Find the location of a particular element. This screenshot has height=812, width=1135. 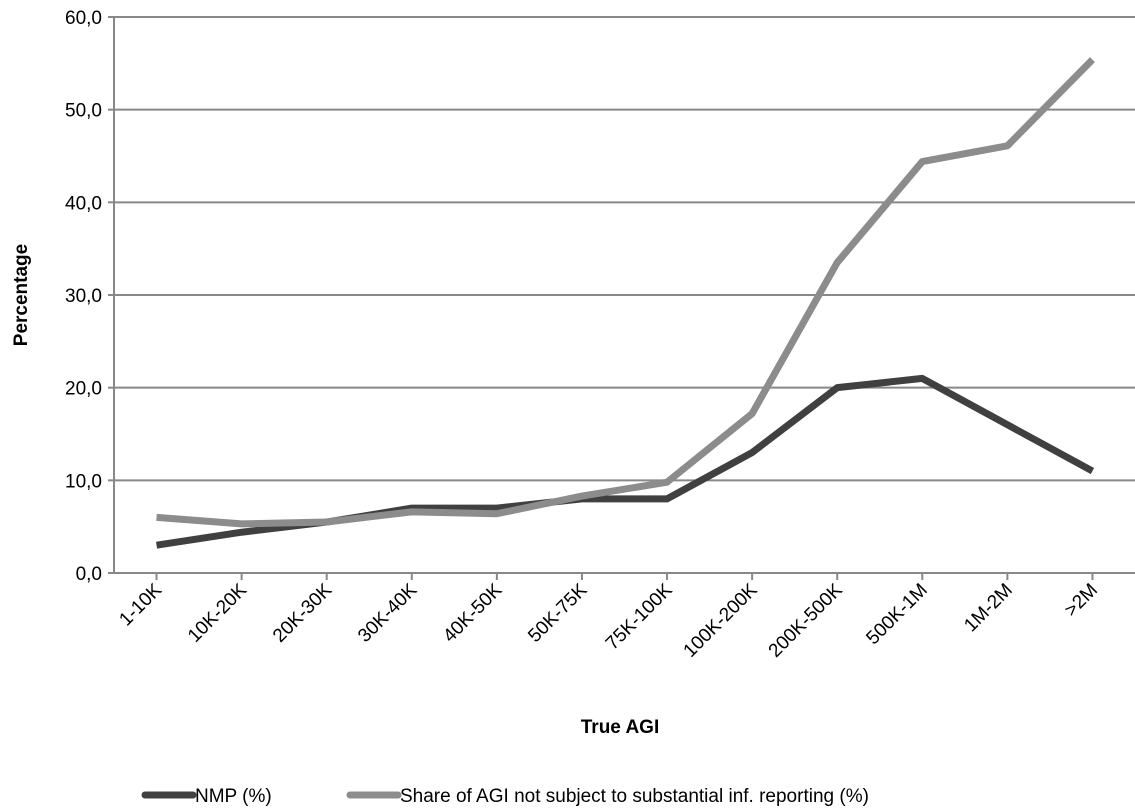

y-tick-label: 0,0 is located at coordinates (89, 574).